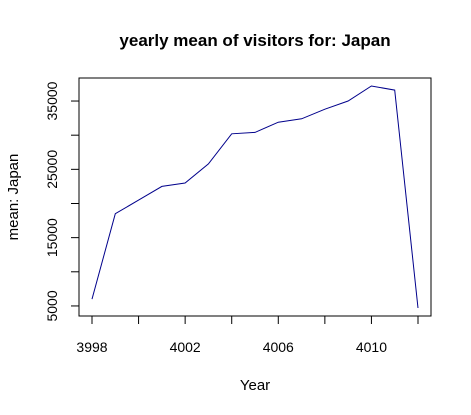 Image resolution: width=471 pixels, height=415 pixels. Describe the element at coordinates (13, 197) in the screenshot. I see `y-axis-label: mean: Japan` at that location.